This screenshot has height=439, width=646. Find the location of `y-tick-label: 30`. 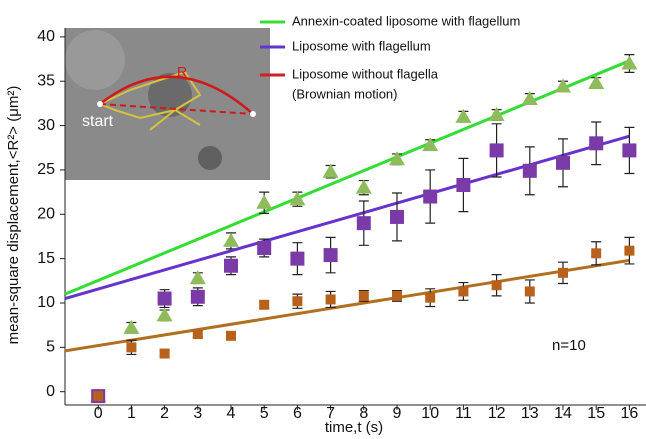

y-tick-label: 30 is located at coordinates (46, 125).